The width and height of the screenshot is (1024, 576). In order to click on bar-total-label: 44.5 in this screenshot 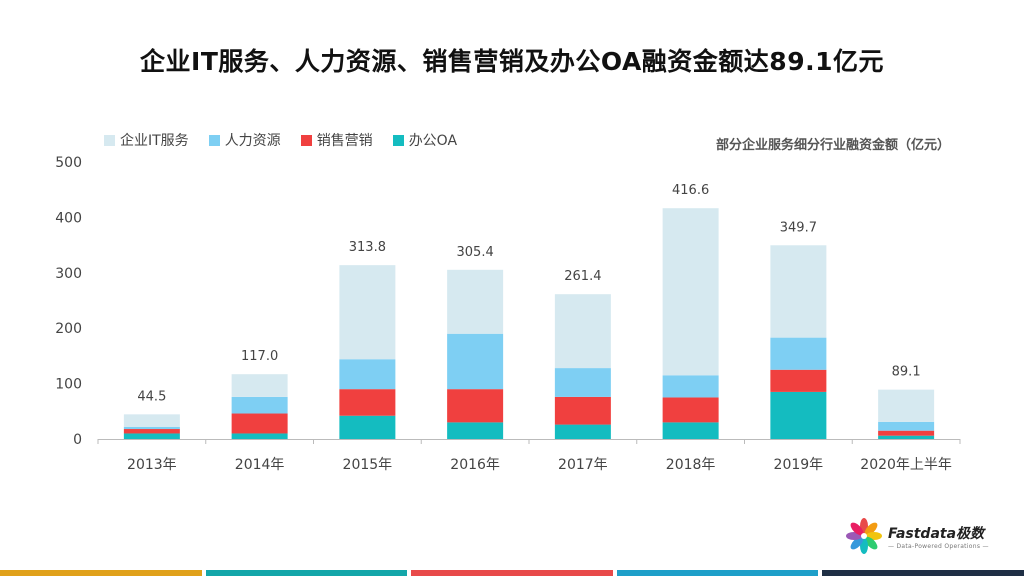, I will do `click(151, 396)`.